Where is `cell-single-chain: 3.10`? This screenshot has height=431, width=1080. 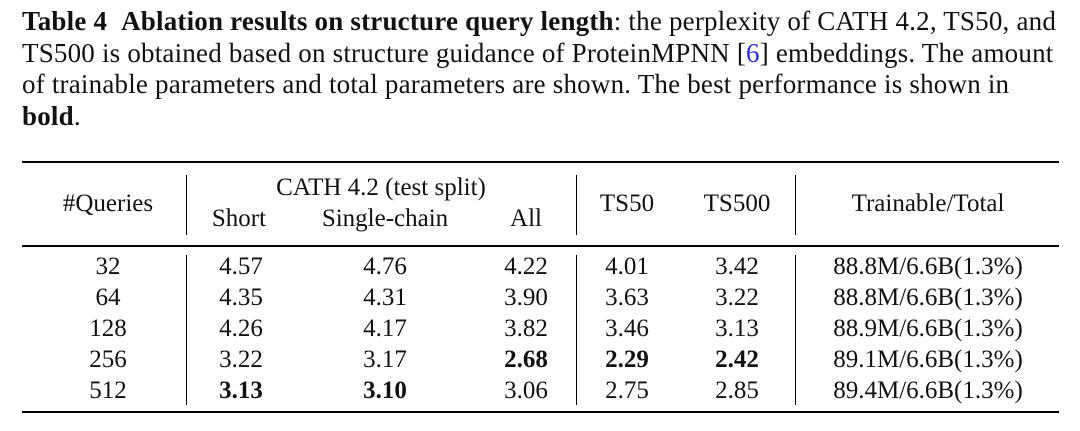 cell-single-chain: 3.10 is located at coordinates (385, 390).